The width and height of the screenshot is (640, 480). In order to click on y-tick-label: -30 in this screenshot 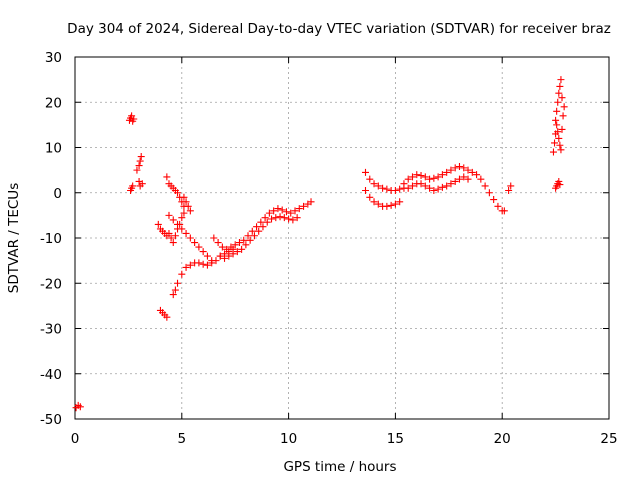, I will do `click(51, 330)`.